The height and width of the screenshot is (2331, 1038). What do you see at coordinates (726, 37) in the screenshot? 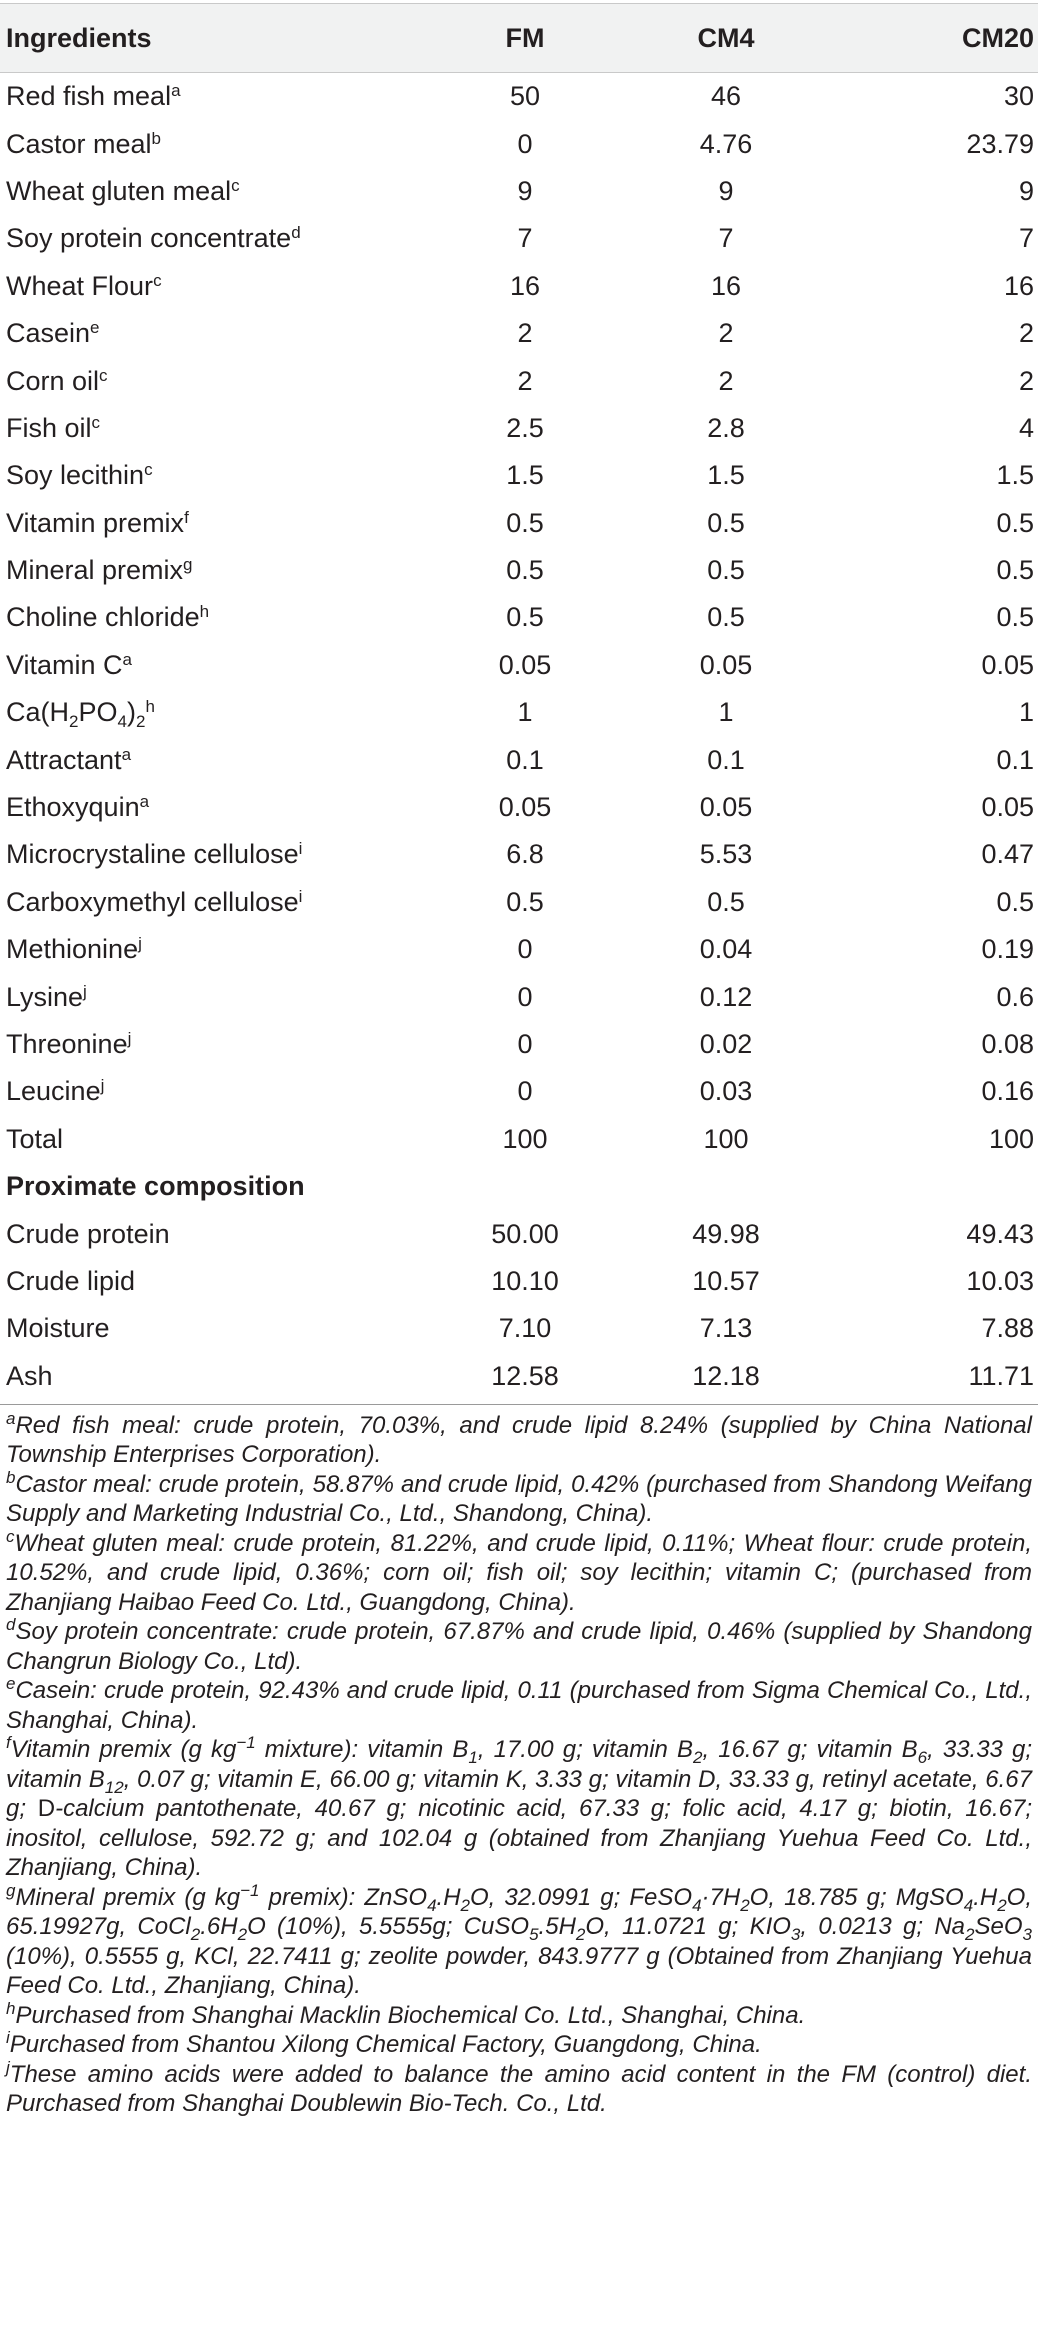
I see `header-cm4: CM4` at bounding box center [726, 37].